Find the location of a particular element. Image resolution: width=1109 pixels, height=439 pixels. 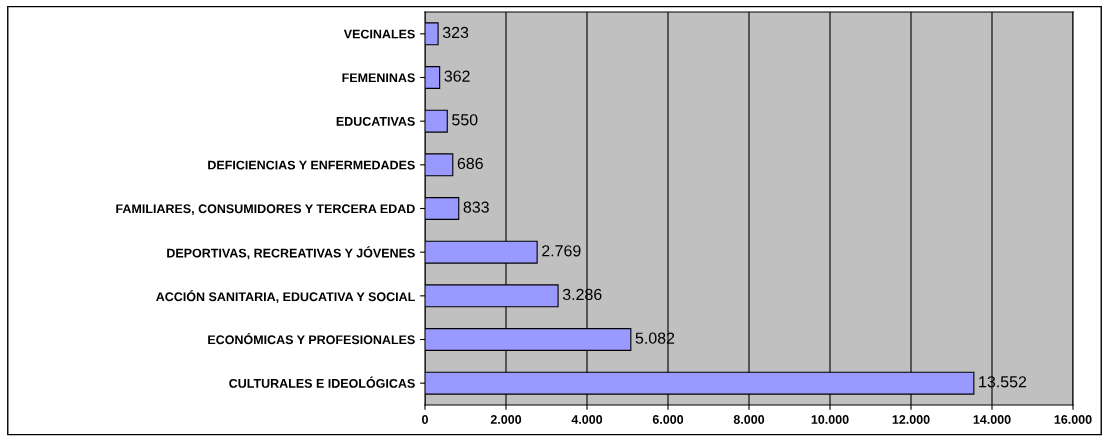

data-label: 686 is located at coordinates (470, 163).